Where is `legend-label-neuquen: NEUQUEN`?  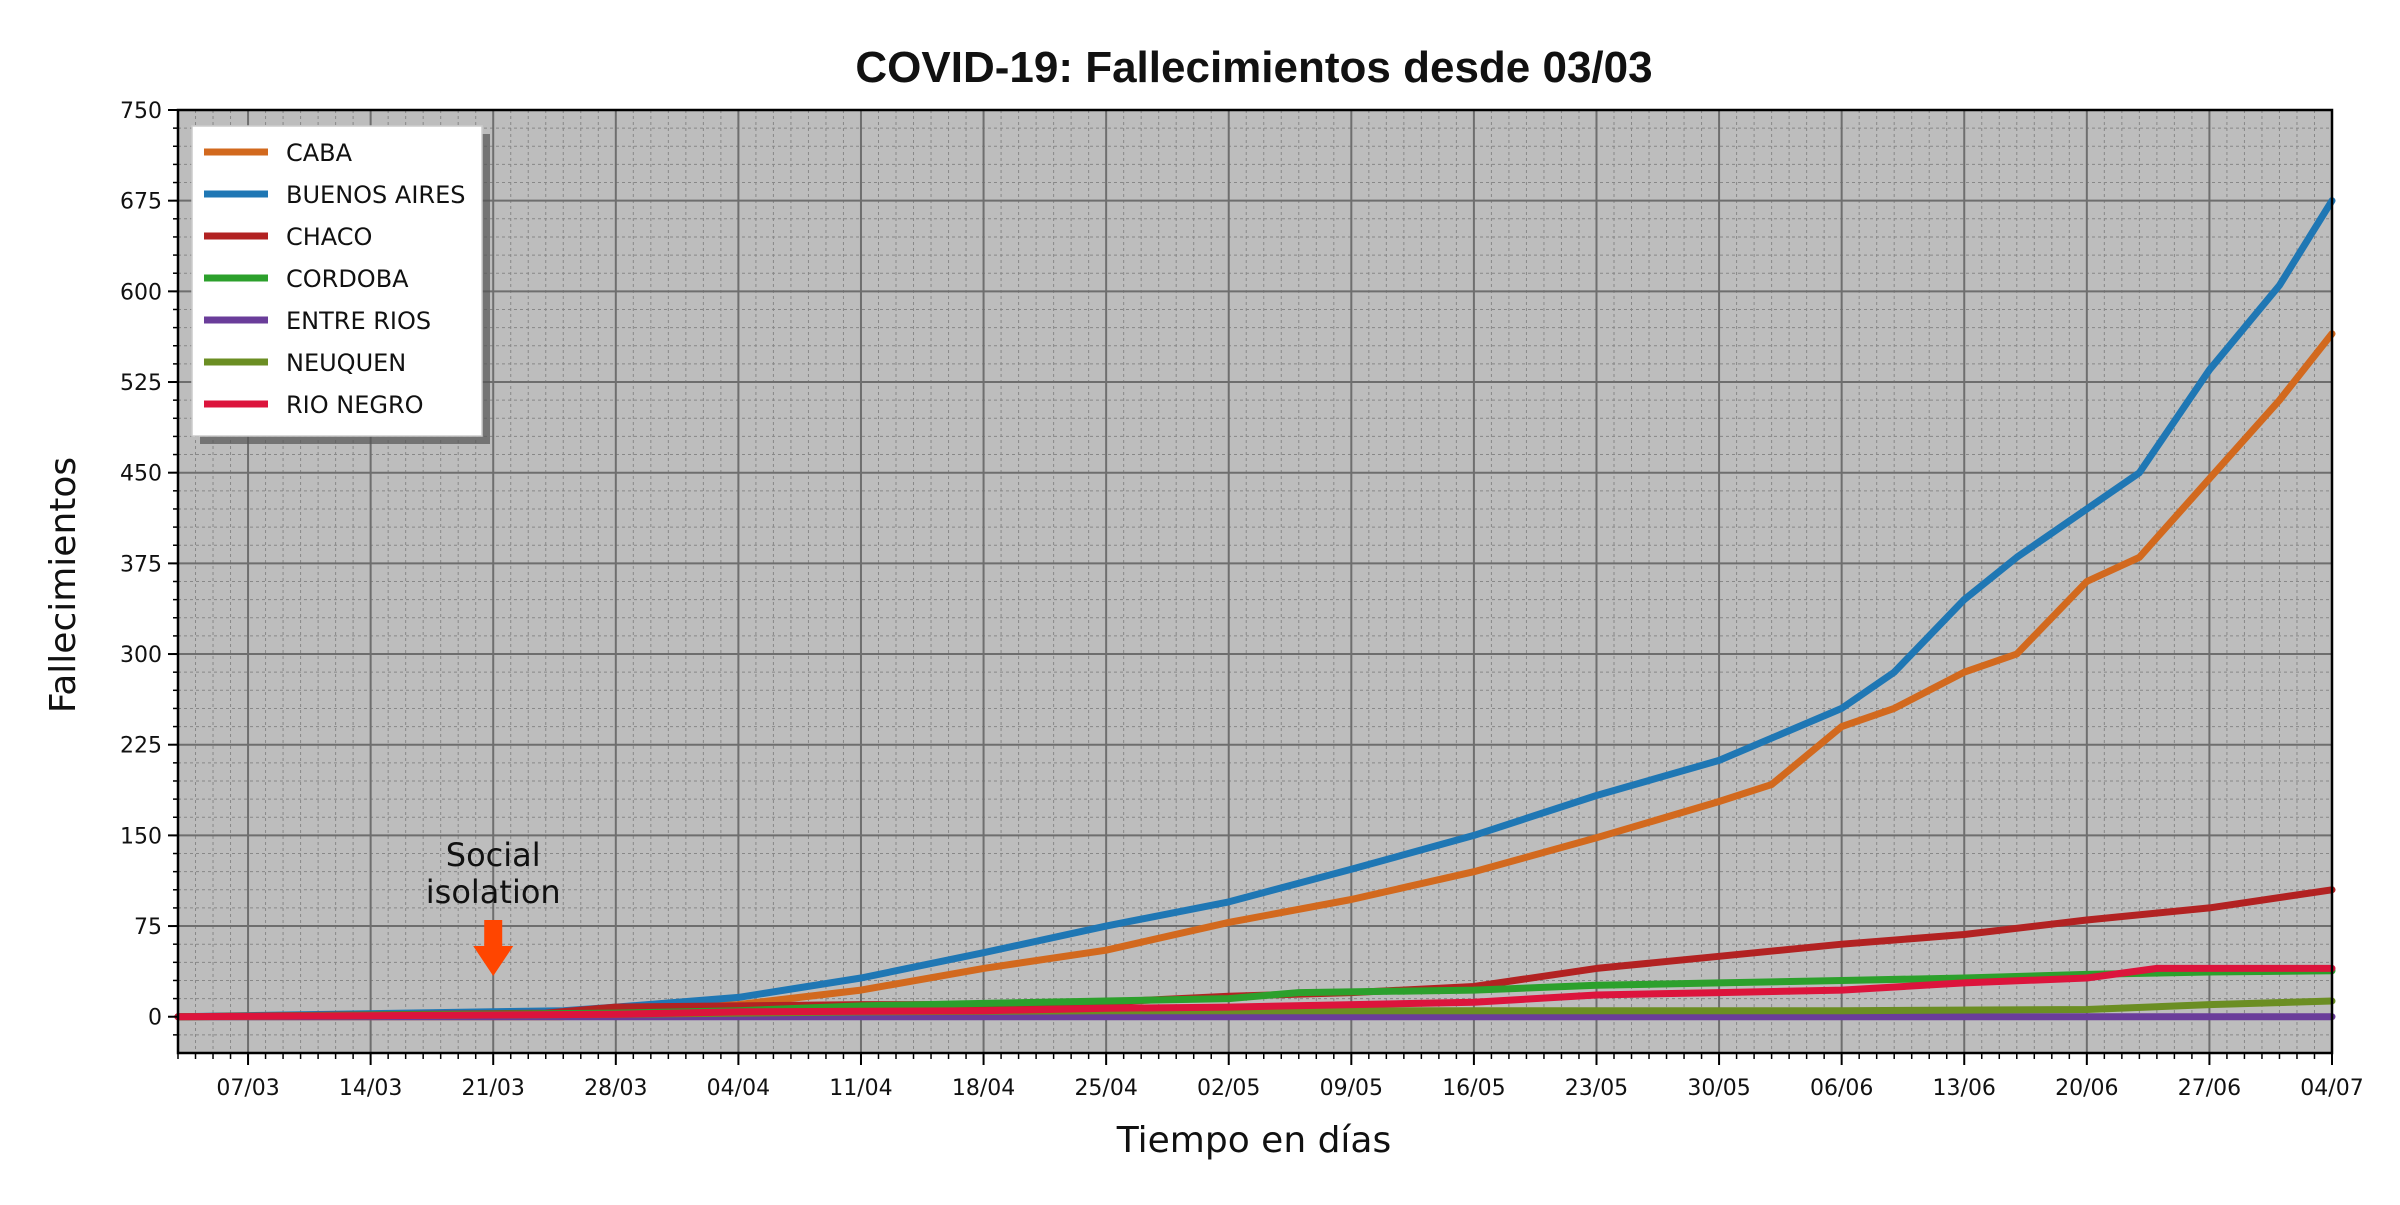 legend-label-neuquen: NEUQUEN is located at coordinates (346, 363).